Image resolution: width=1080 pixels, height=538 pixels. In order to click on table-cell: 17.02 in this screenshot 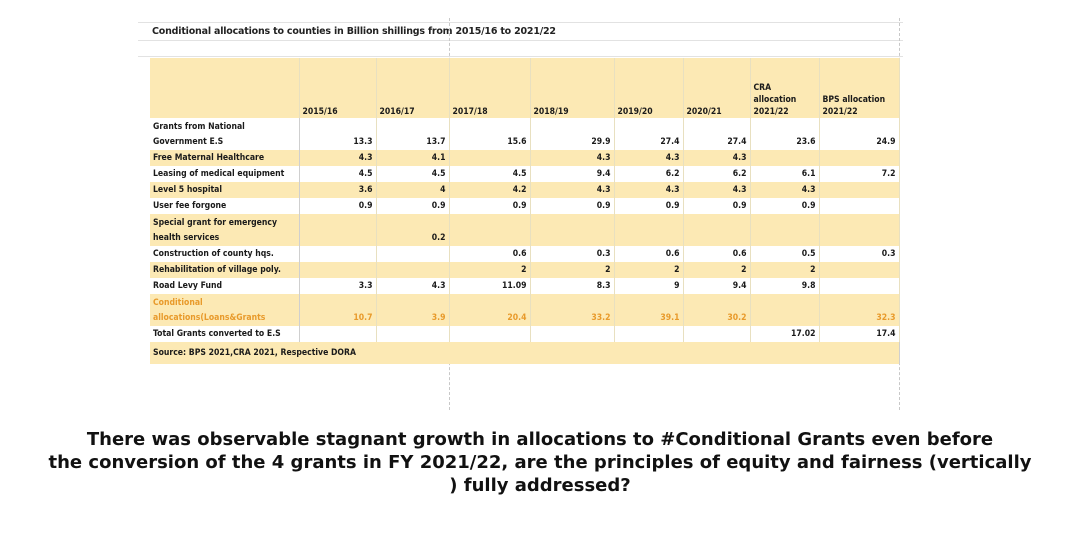, I will do `click(785, 334)`.